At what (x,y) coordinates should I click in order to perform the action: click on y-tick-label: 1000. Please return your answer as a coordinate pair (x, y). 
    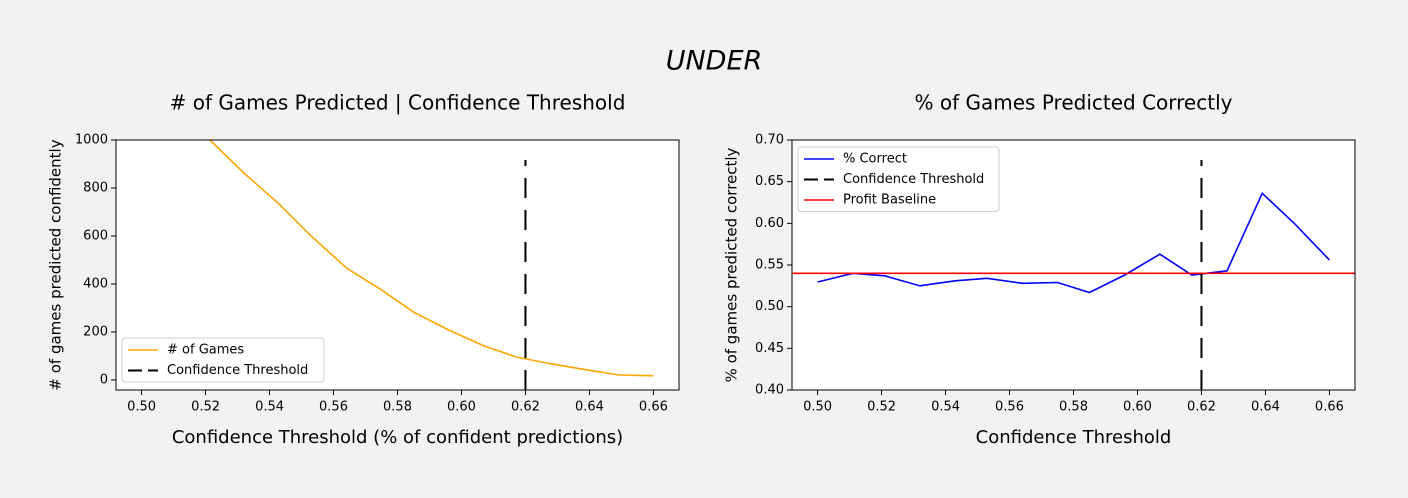
    Looking at the image, I should click on (91, 140).